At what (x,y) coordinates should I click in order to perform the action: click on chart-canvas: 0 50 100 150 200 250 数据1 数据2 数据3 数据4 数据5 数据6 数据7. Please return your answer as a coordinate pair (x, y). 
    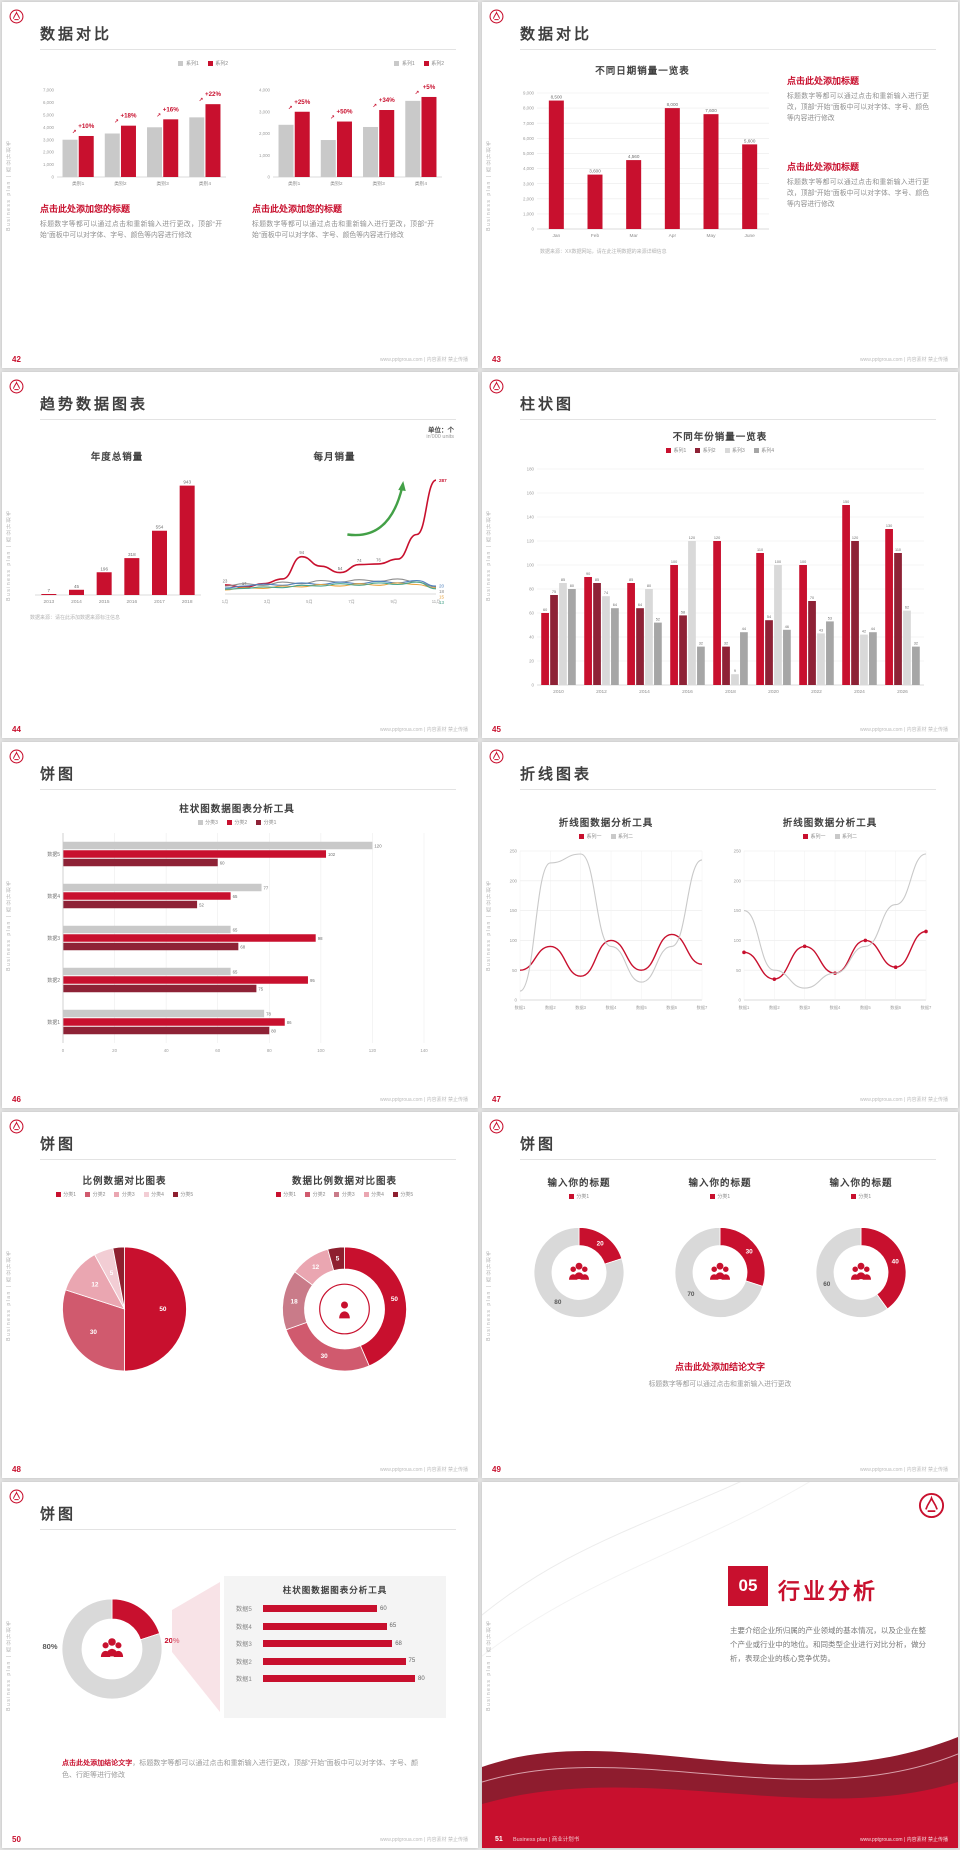
    Looking at the image, I should click on (609, 930).